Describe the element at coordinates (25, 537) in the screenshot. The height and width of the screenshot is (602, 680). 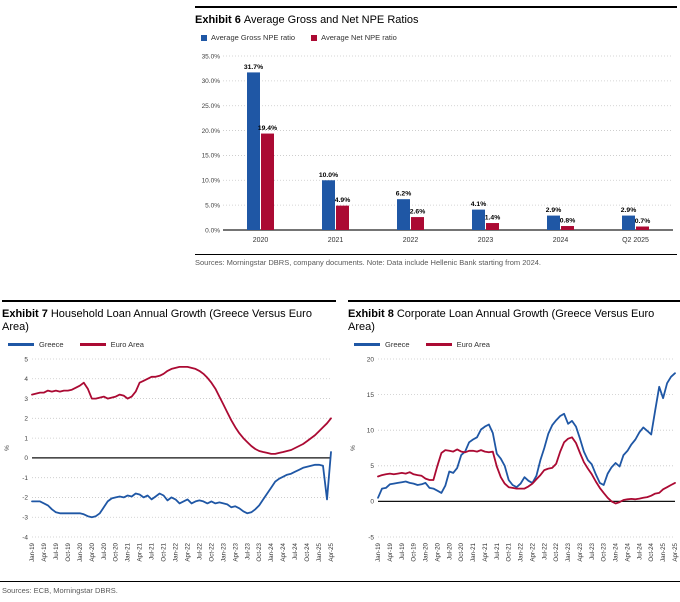
I see `svg-text: -4` at that location.